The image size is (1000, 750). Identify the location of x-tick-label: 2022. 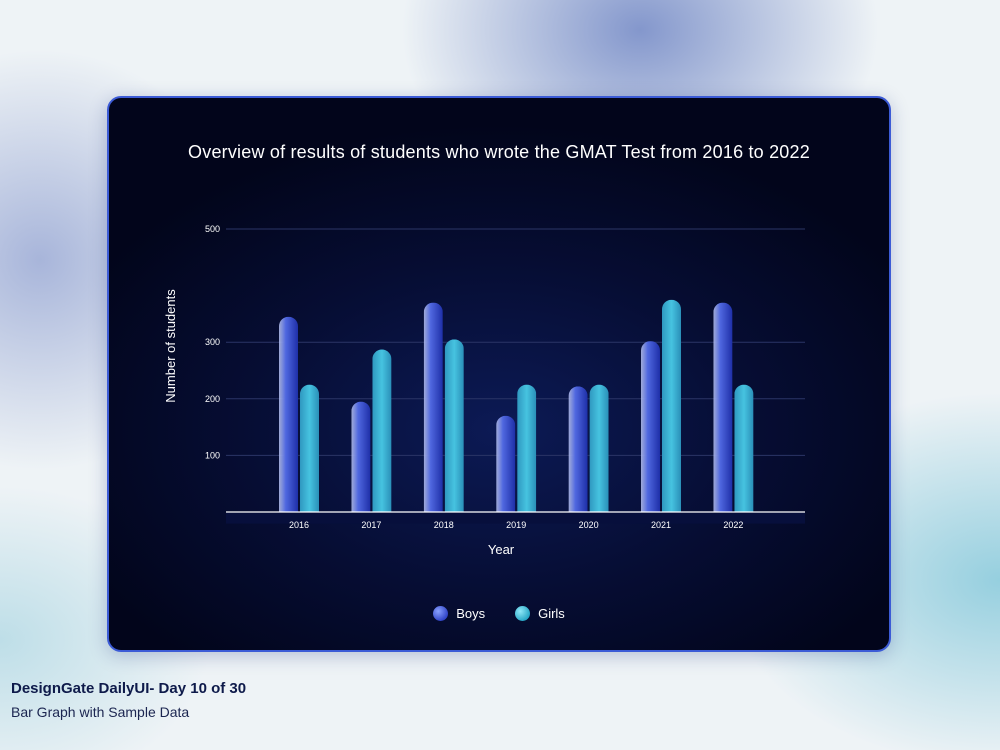
(733, 525).